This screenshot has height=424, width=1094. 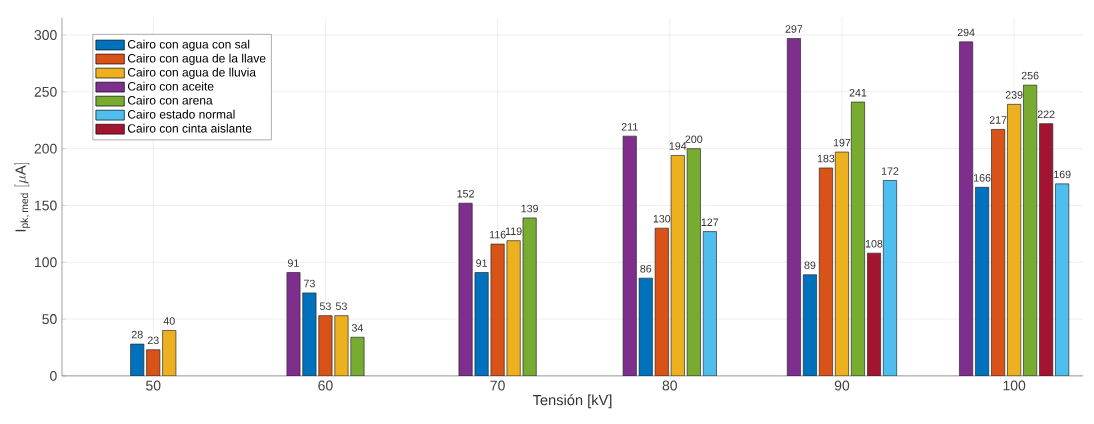 What do you see at coordinates (46, 205) in the screenshot?
I see `y-tick-label: 150` at bounding box center [46, 205].